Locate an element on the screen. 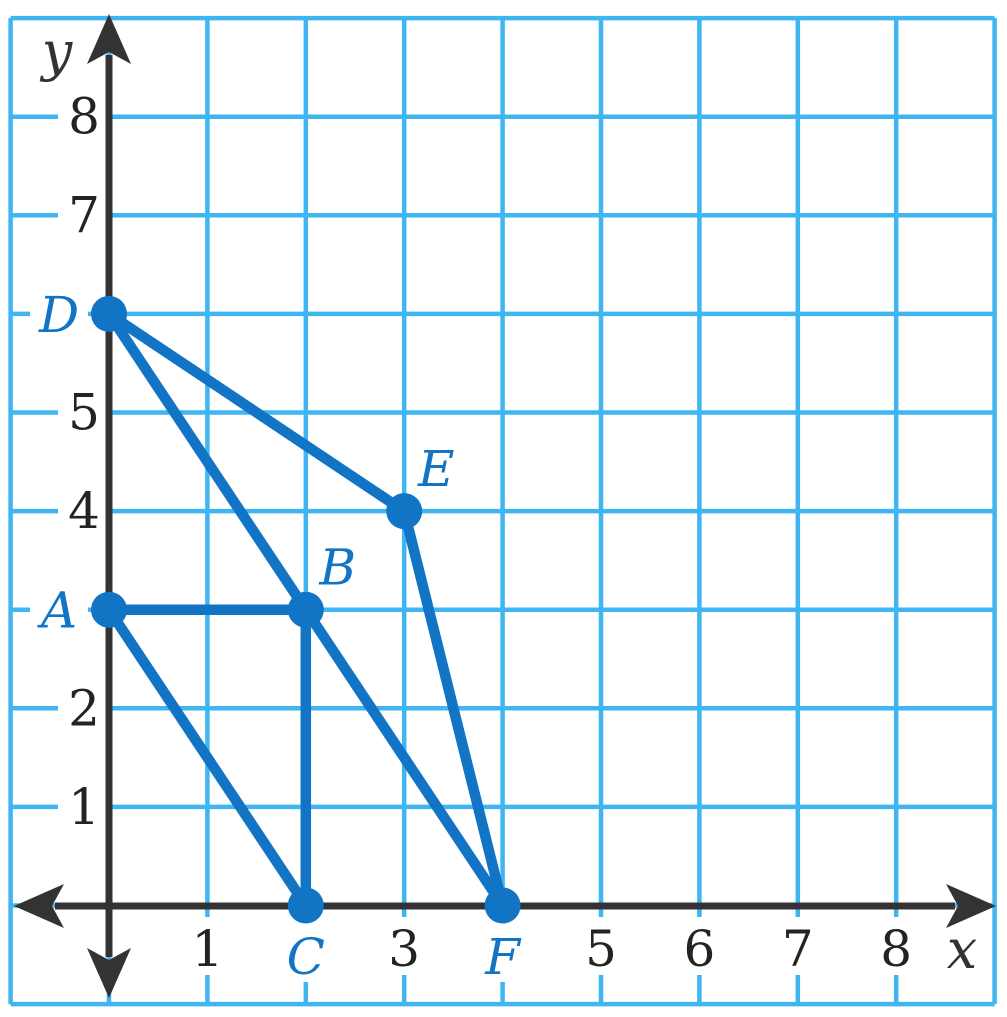 This screenshot has width=1007, height=1017. y-tick-label-5: 5 is located at coordinates (84, 413).